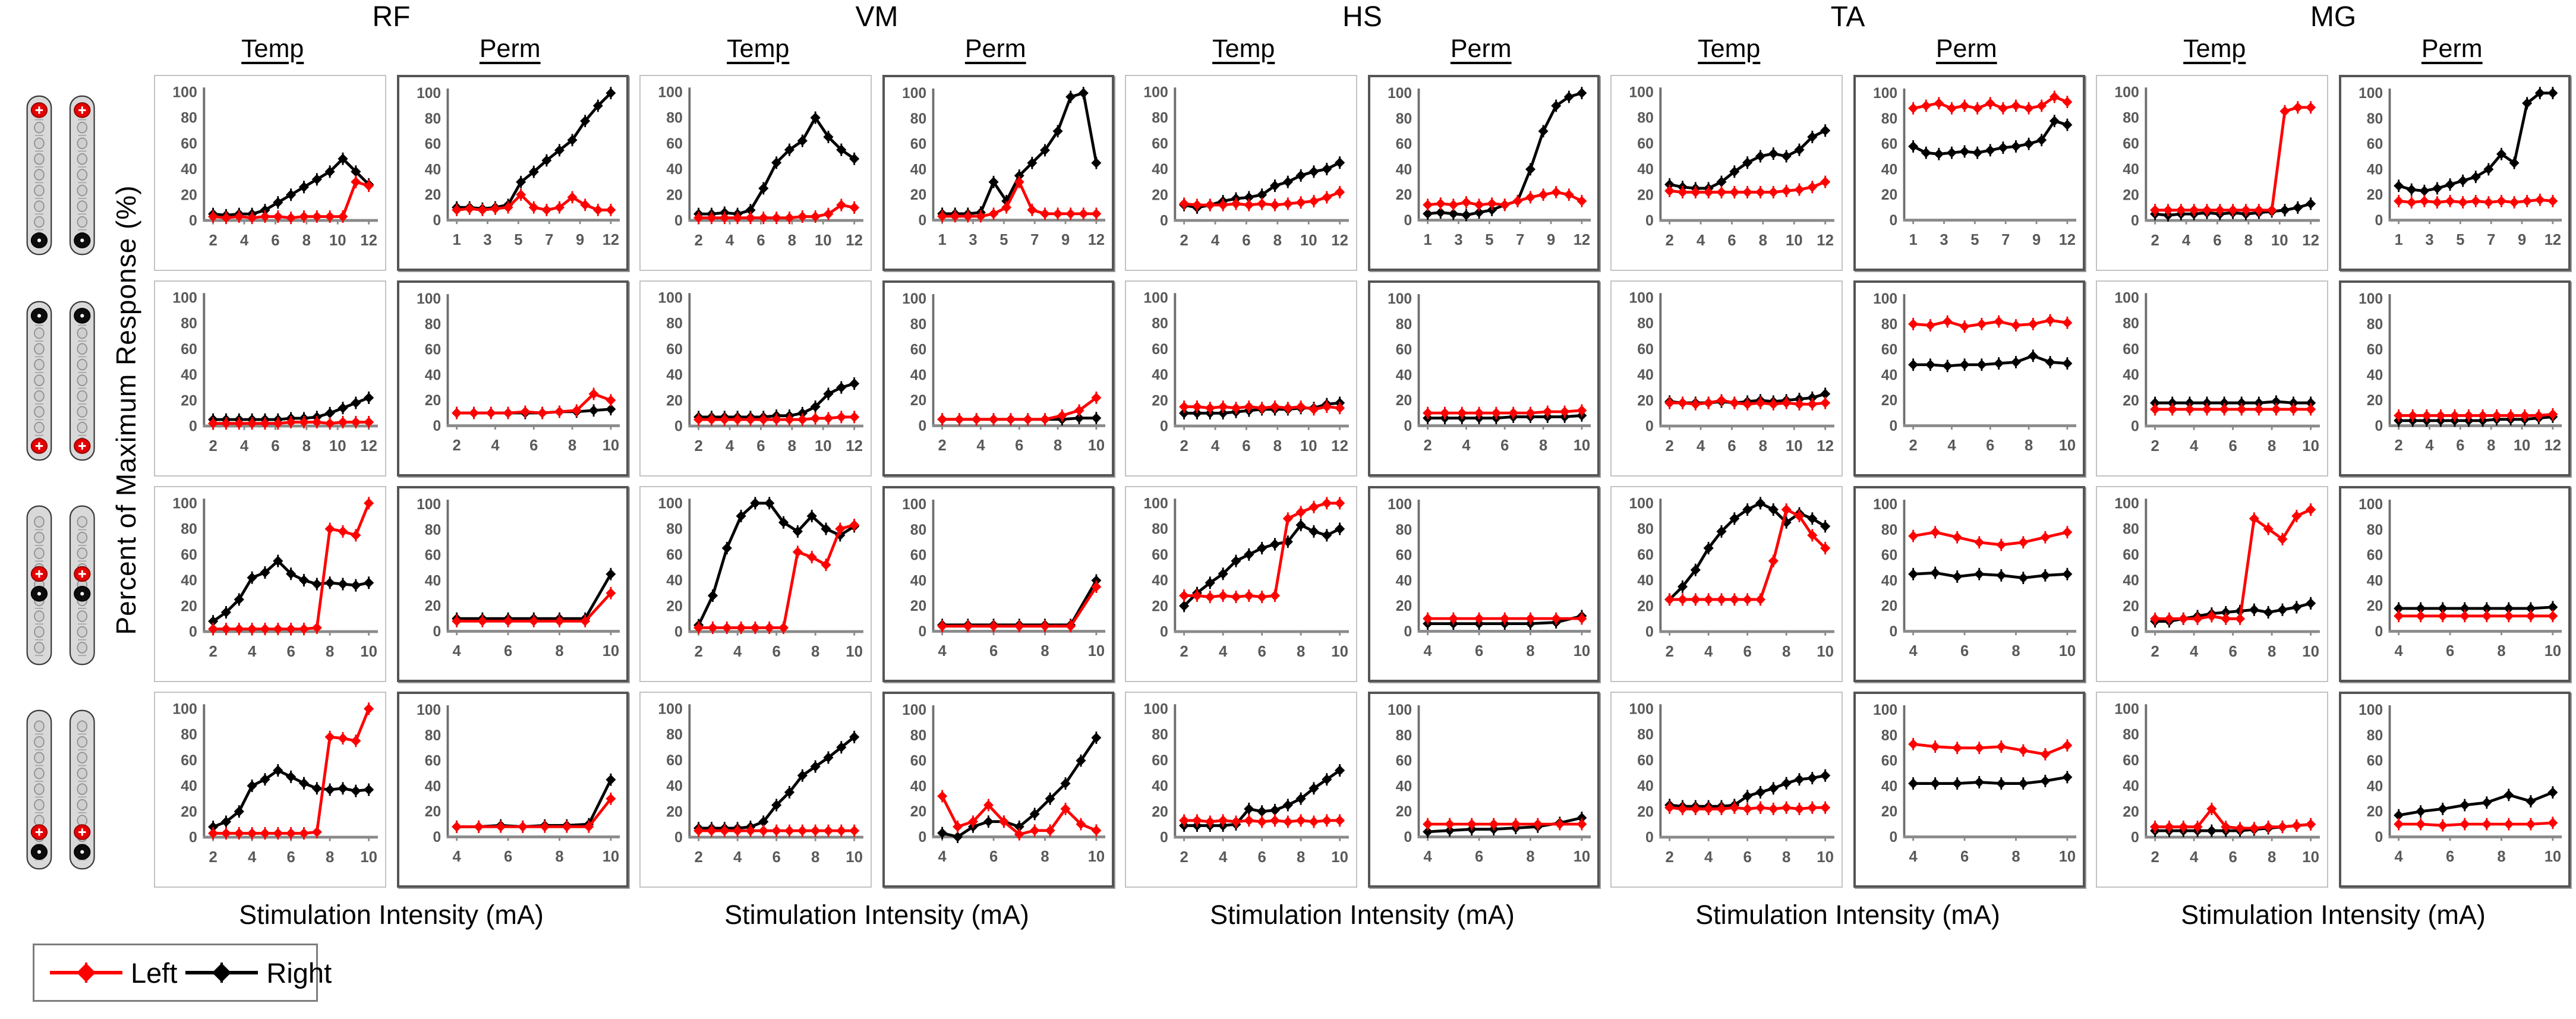  Describe the element at coordinates (1731, 372) in the screenshot. I see `subplot-ta-temp-r2: 0 20 40 60 80 100 2 4 6 8 10 12` at that location.